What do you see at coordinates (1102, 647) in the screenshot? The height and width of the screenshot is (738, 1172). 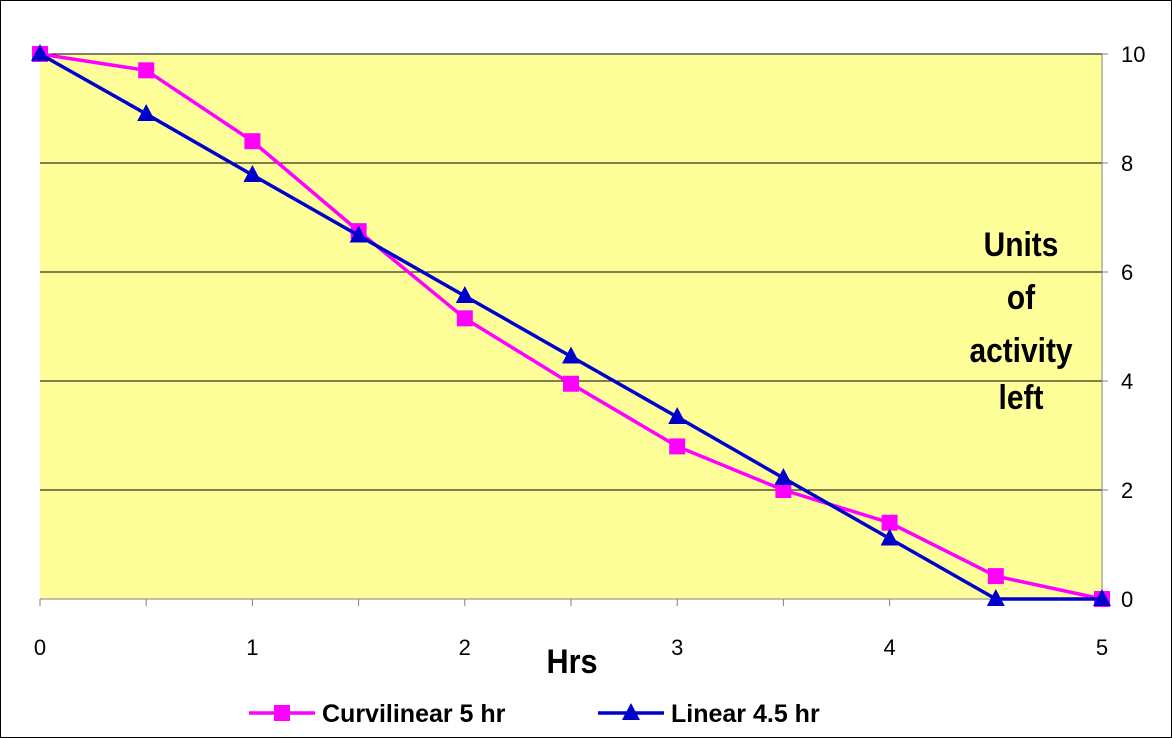 I see `x-tick-label: 5` at bounding box center [1102, 647].